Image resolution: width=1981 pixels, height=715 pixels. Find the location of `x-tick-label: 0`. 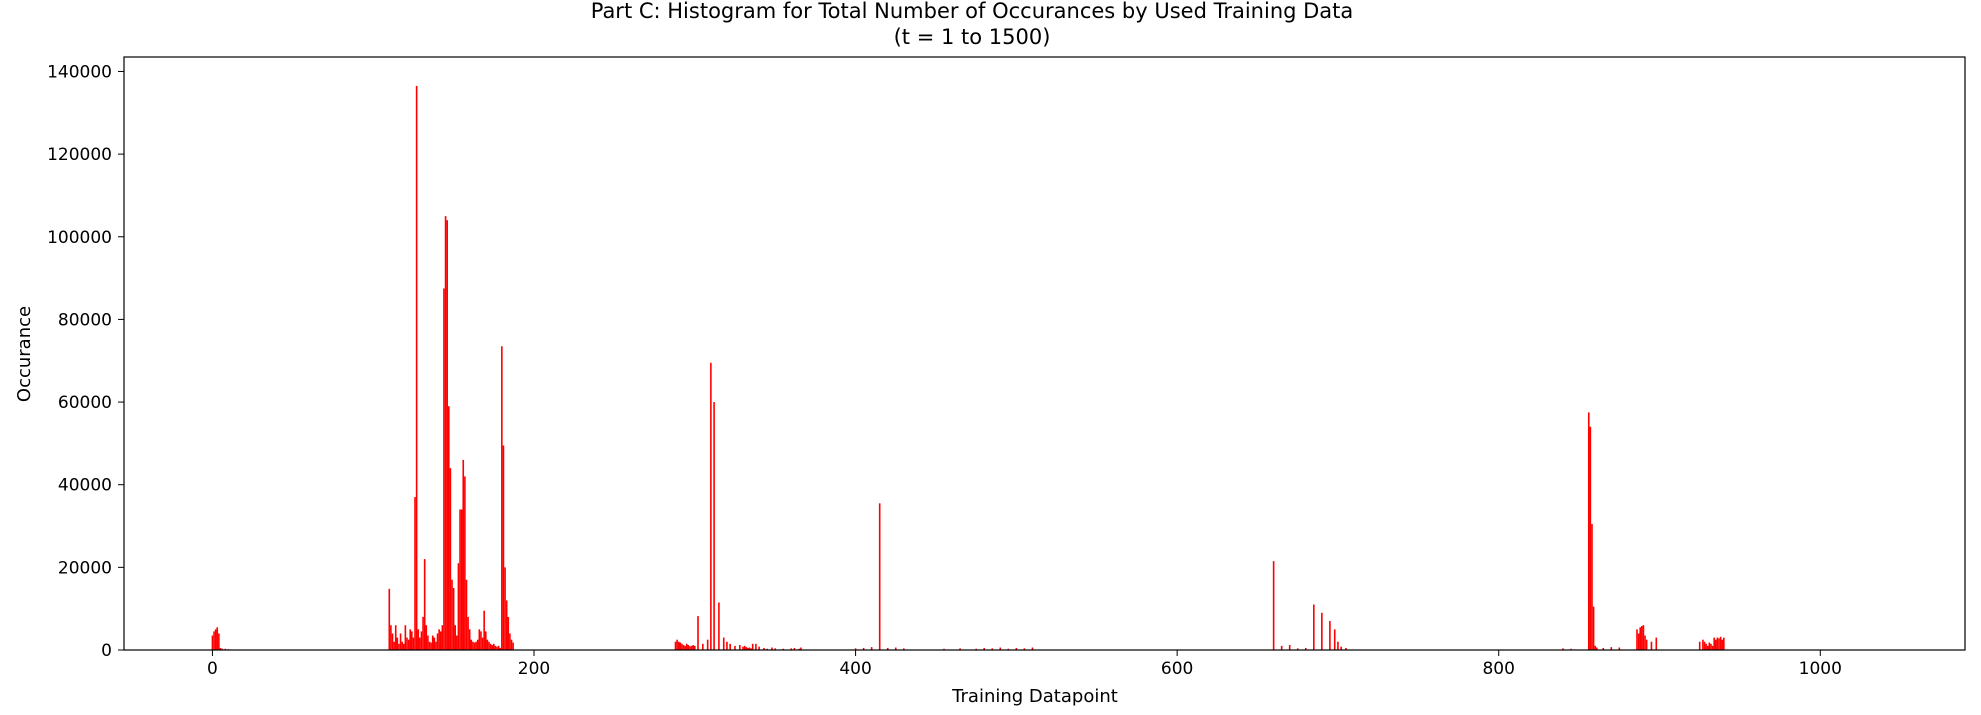

x-tick-label: 0 is located at coordinates (212, 669).